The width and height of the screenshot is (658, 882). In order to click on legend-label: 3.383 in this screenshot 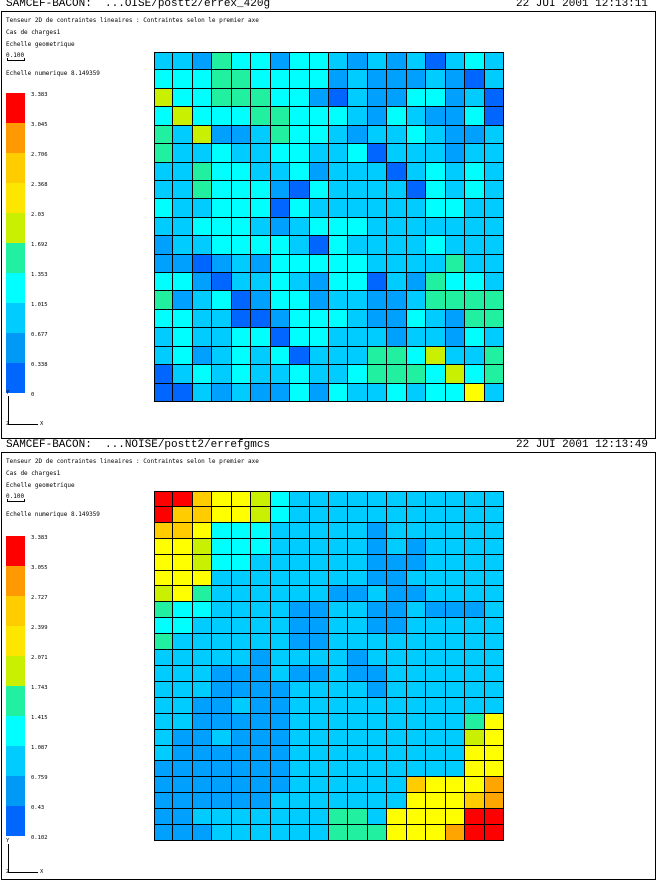, I will do `click(39, 538)`.